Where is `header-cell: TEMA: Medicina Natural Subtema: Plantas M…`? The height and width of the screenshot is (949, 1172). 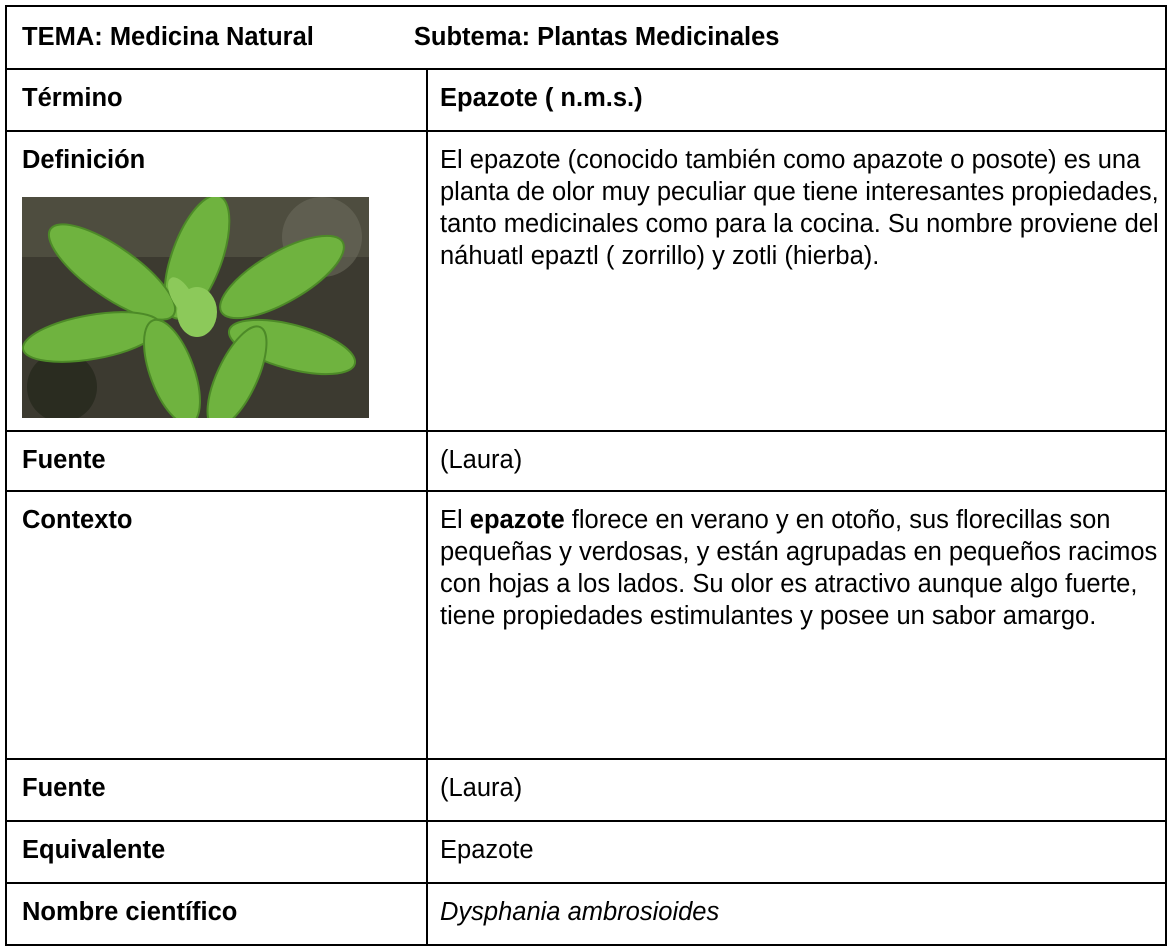 header-cell: TEMA: Medicina Natural Subtema: Plantas M… is located at coordinates (586, 37).